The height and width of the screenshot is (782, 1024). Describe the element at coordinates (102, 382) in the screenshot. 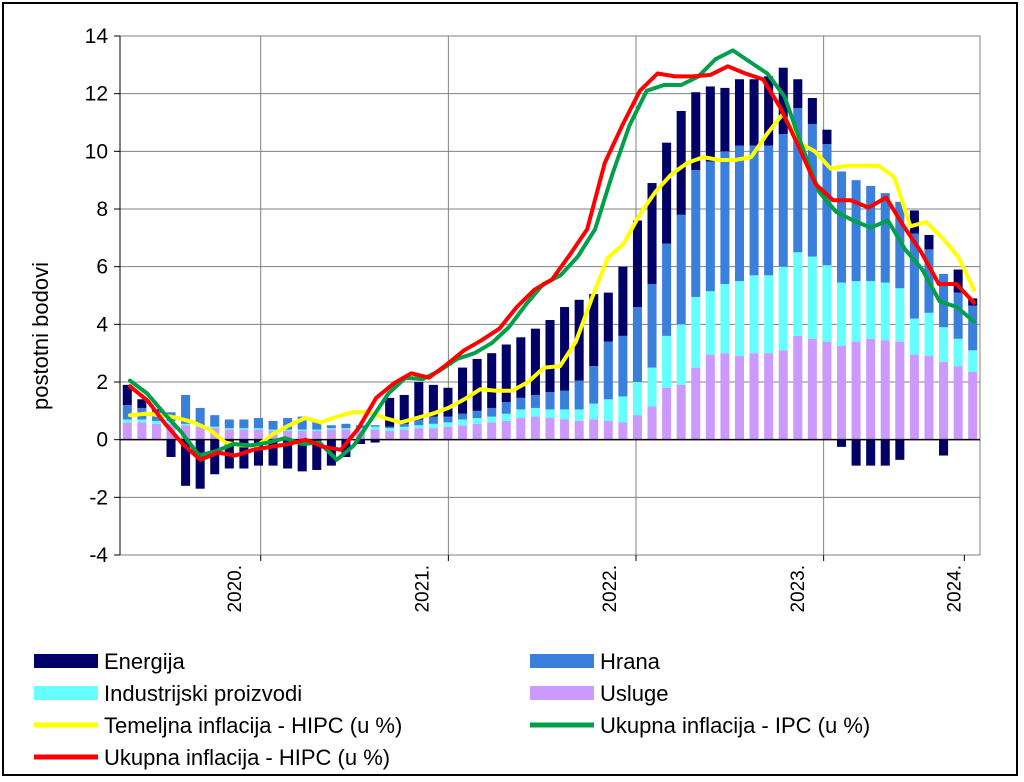

I see `y-tick-label: 2` at that location.